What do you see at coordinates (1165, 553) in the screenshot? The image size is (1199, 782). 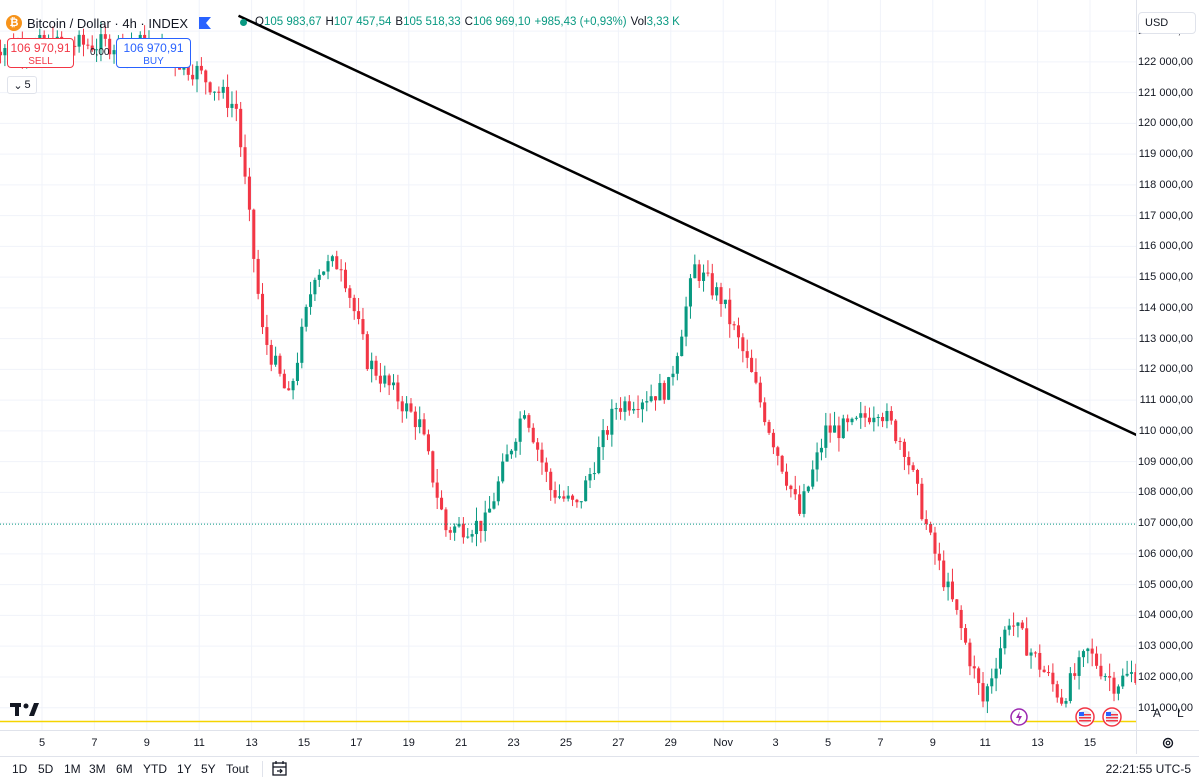 I see `price-tick-label: 106 000,00` at bounding box center [1165, 553].